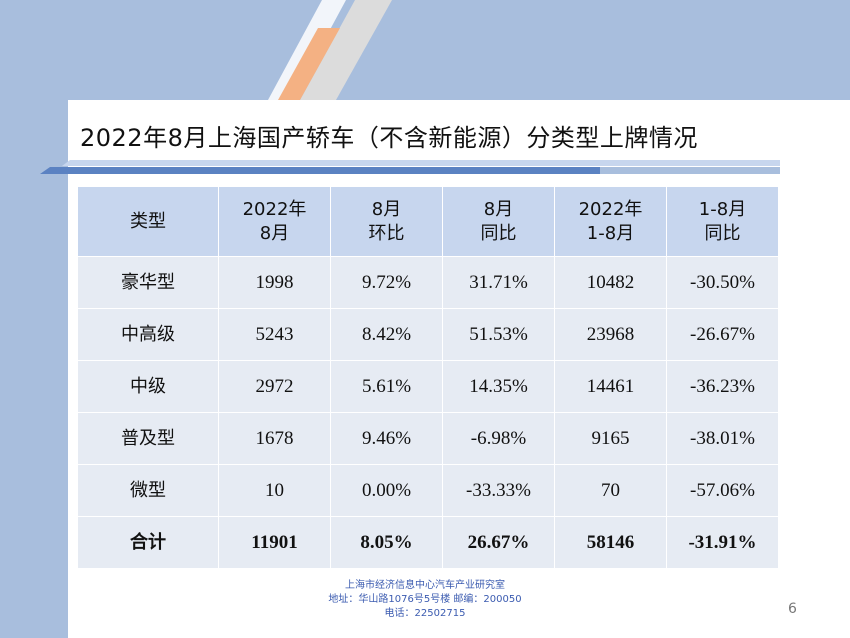 Image resolution: width=850 pixels, height=638 pixels. Describe the element at coordinates (722, 221) in the screenshot. I see `header-jan-aug-yoy: 1-8月 同比` at that location.